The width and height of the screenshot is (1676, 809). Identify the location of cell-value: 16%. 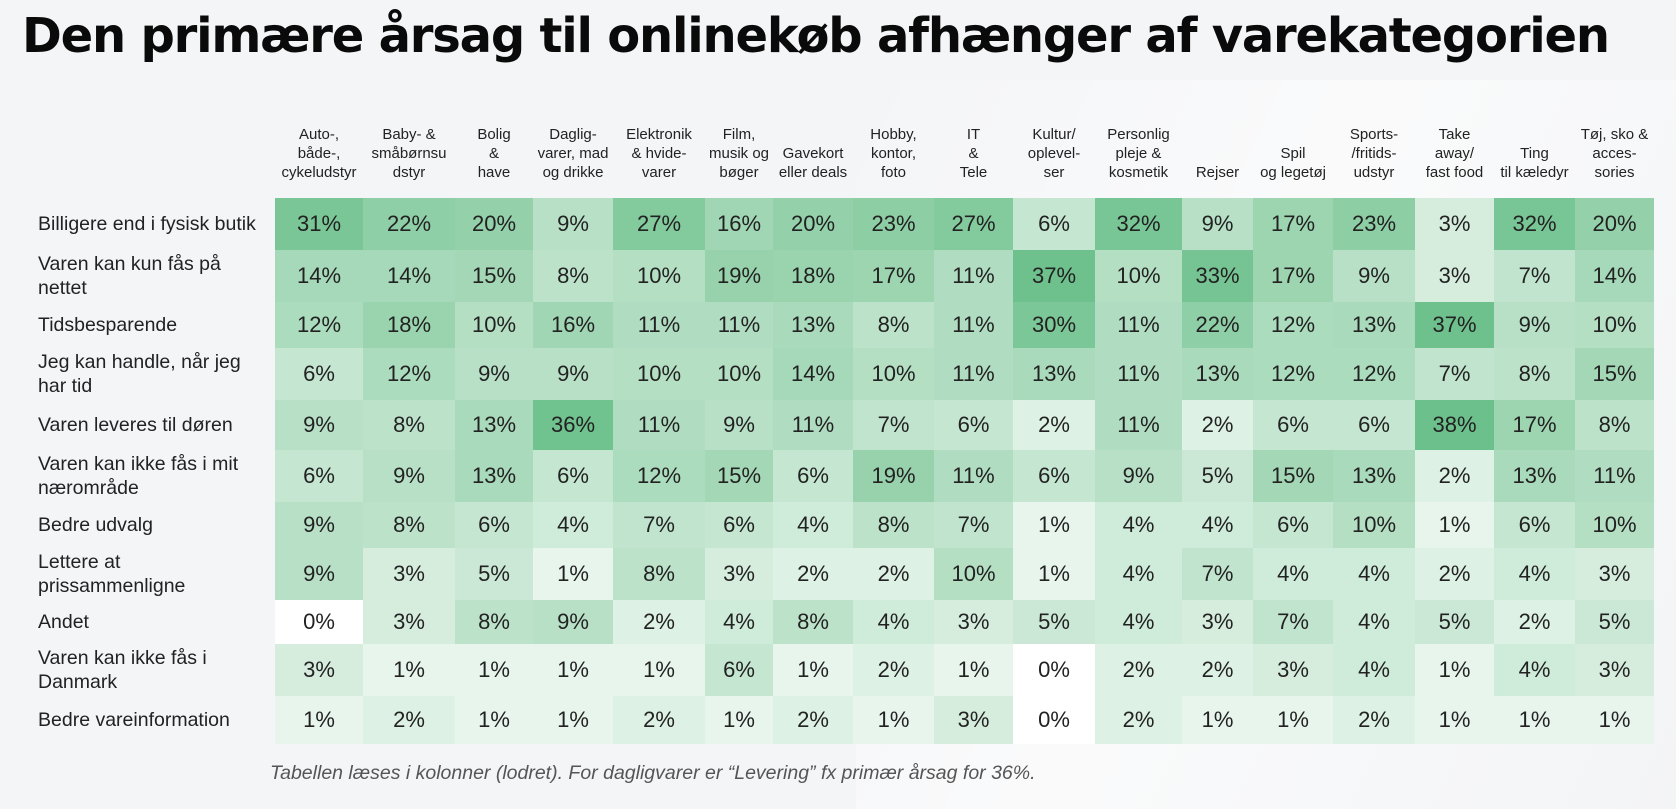
(573, 324).